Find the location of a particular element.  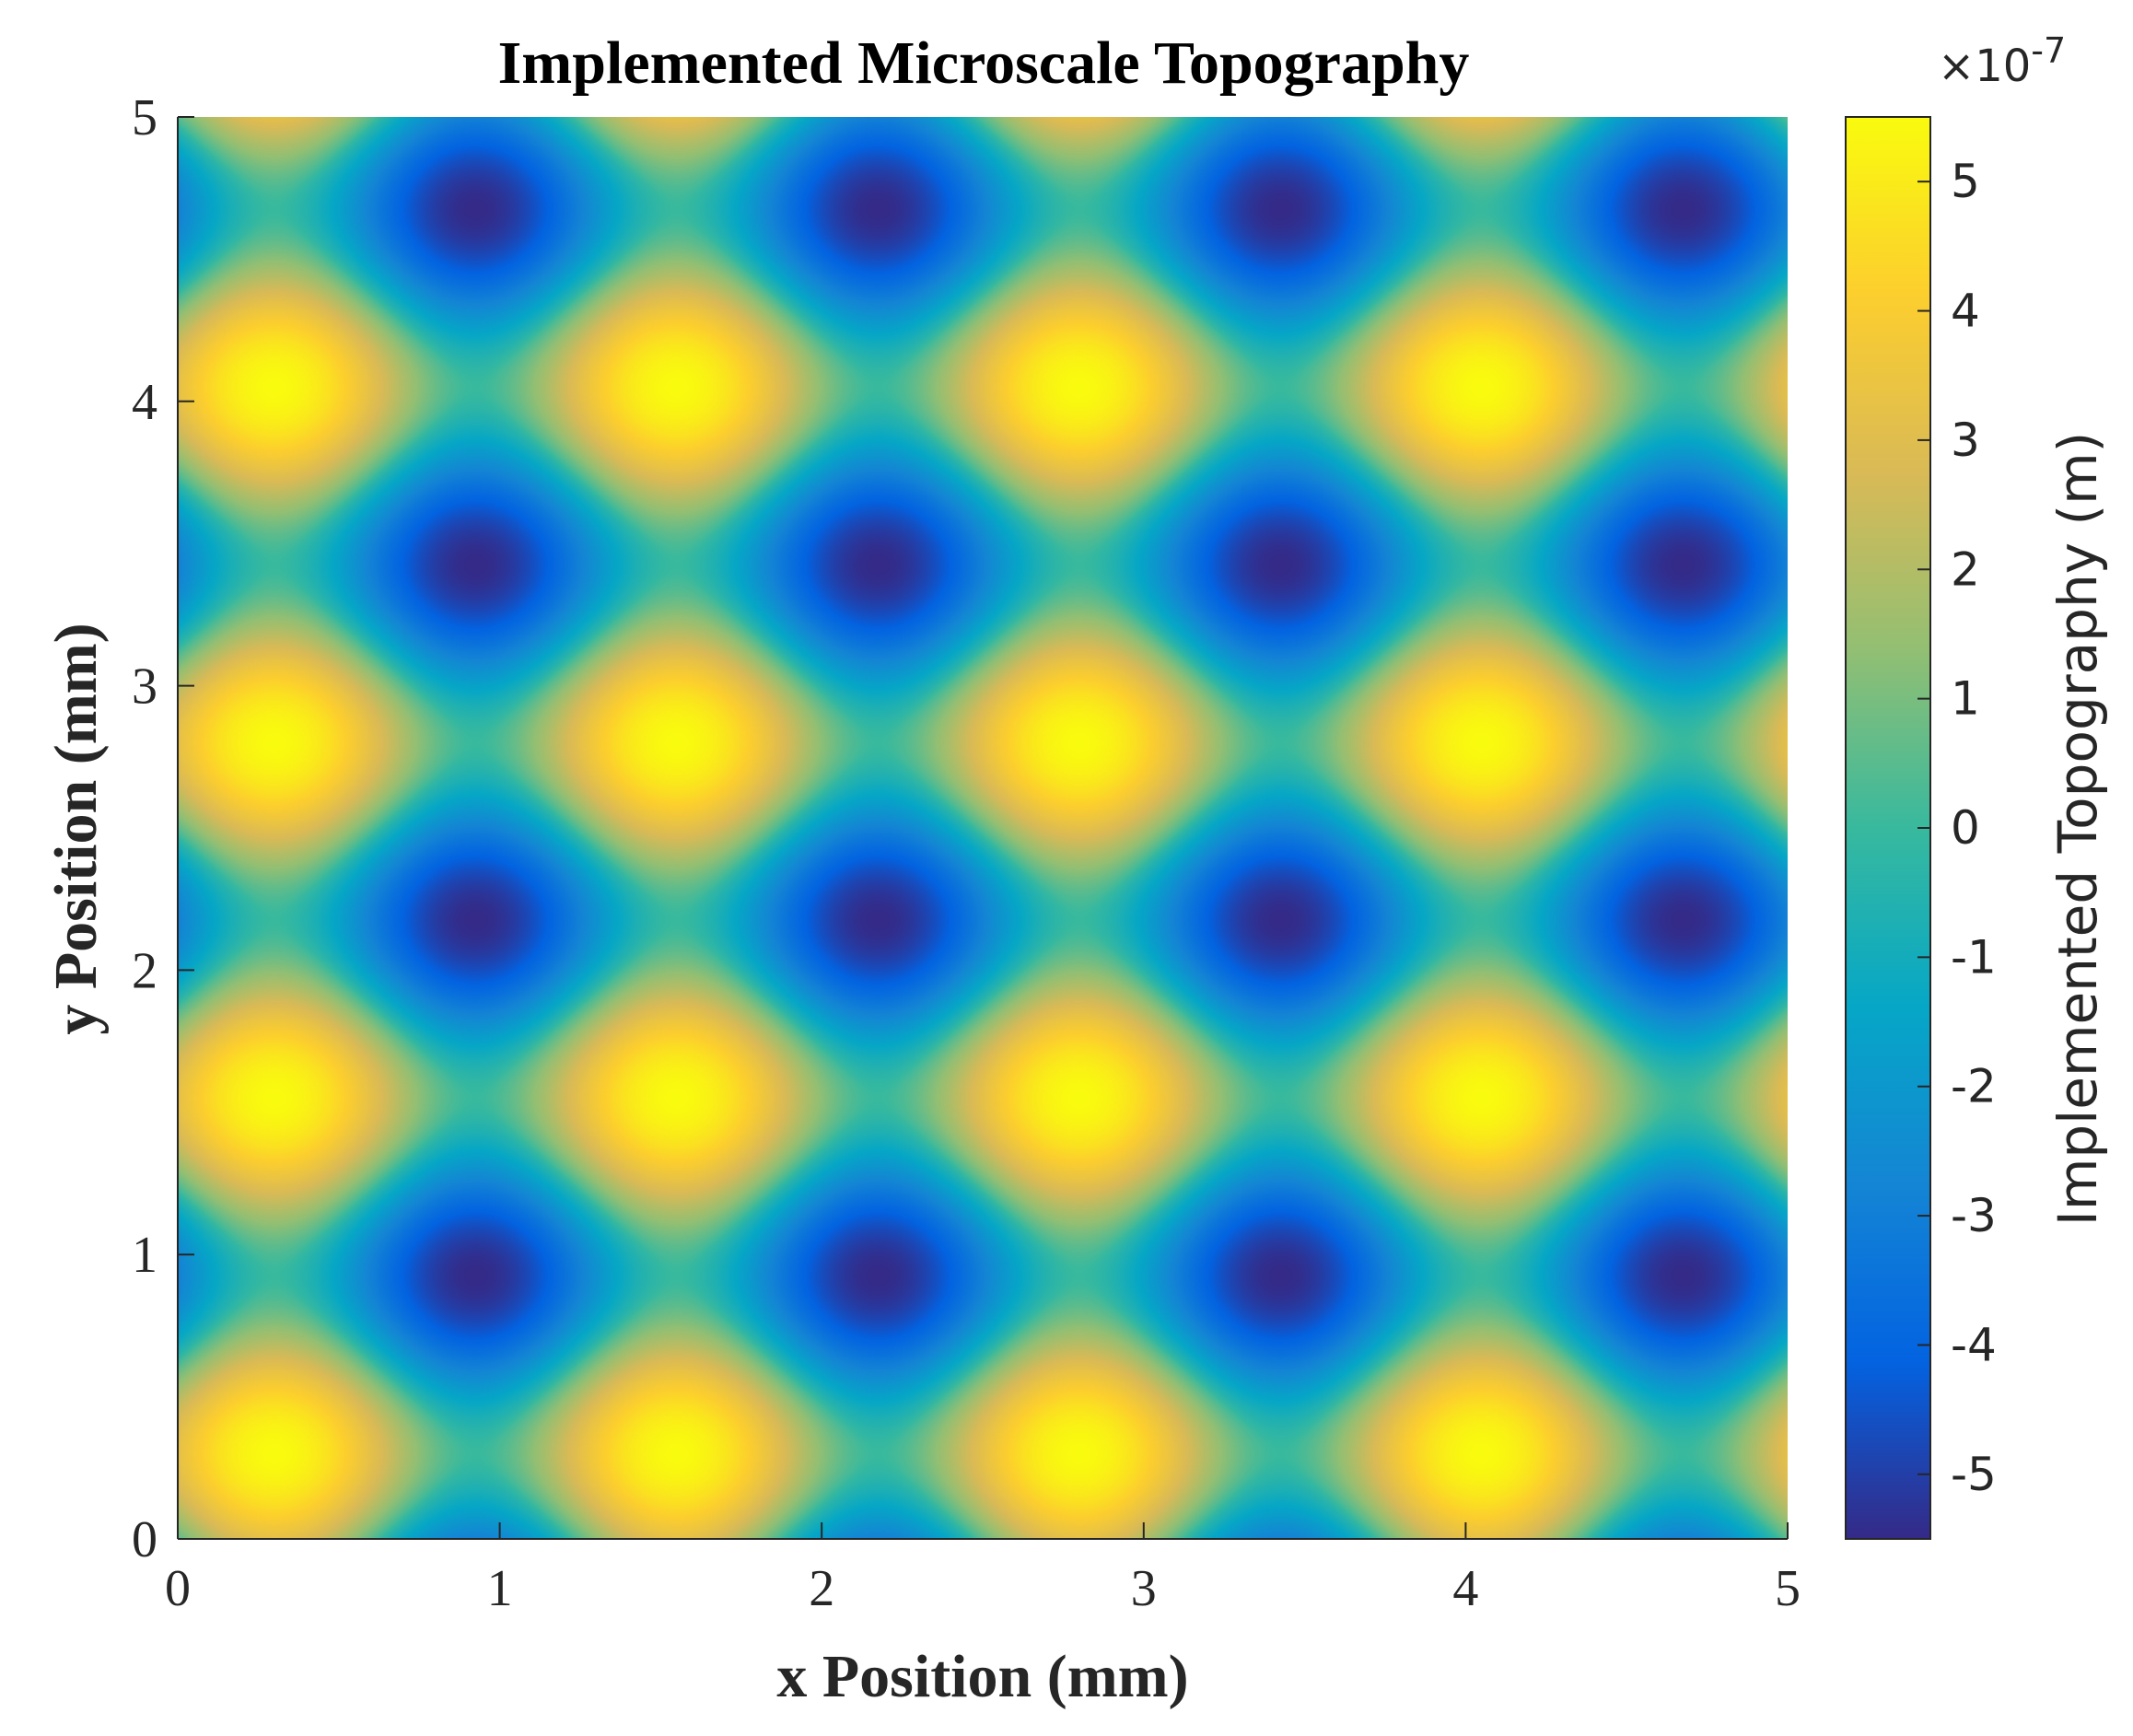

colorbar-exponent-power: -7 is located at coordinates (2048, 50).